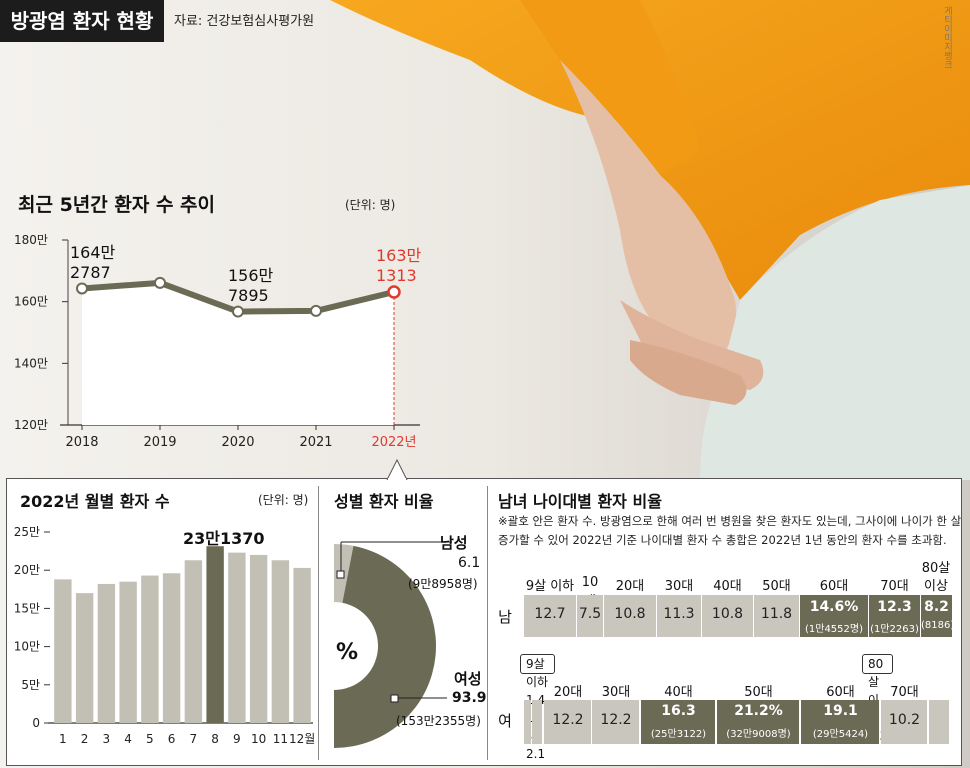 This screenshot has height=768, width=970. What do you see at coordinates (840, 692) in the screenshot?
I see `female-age-header: 60대` at bounding box center [840, 692].